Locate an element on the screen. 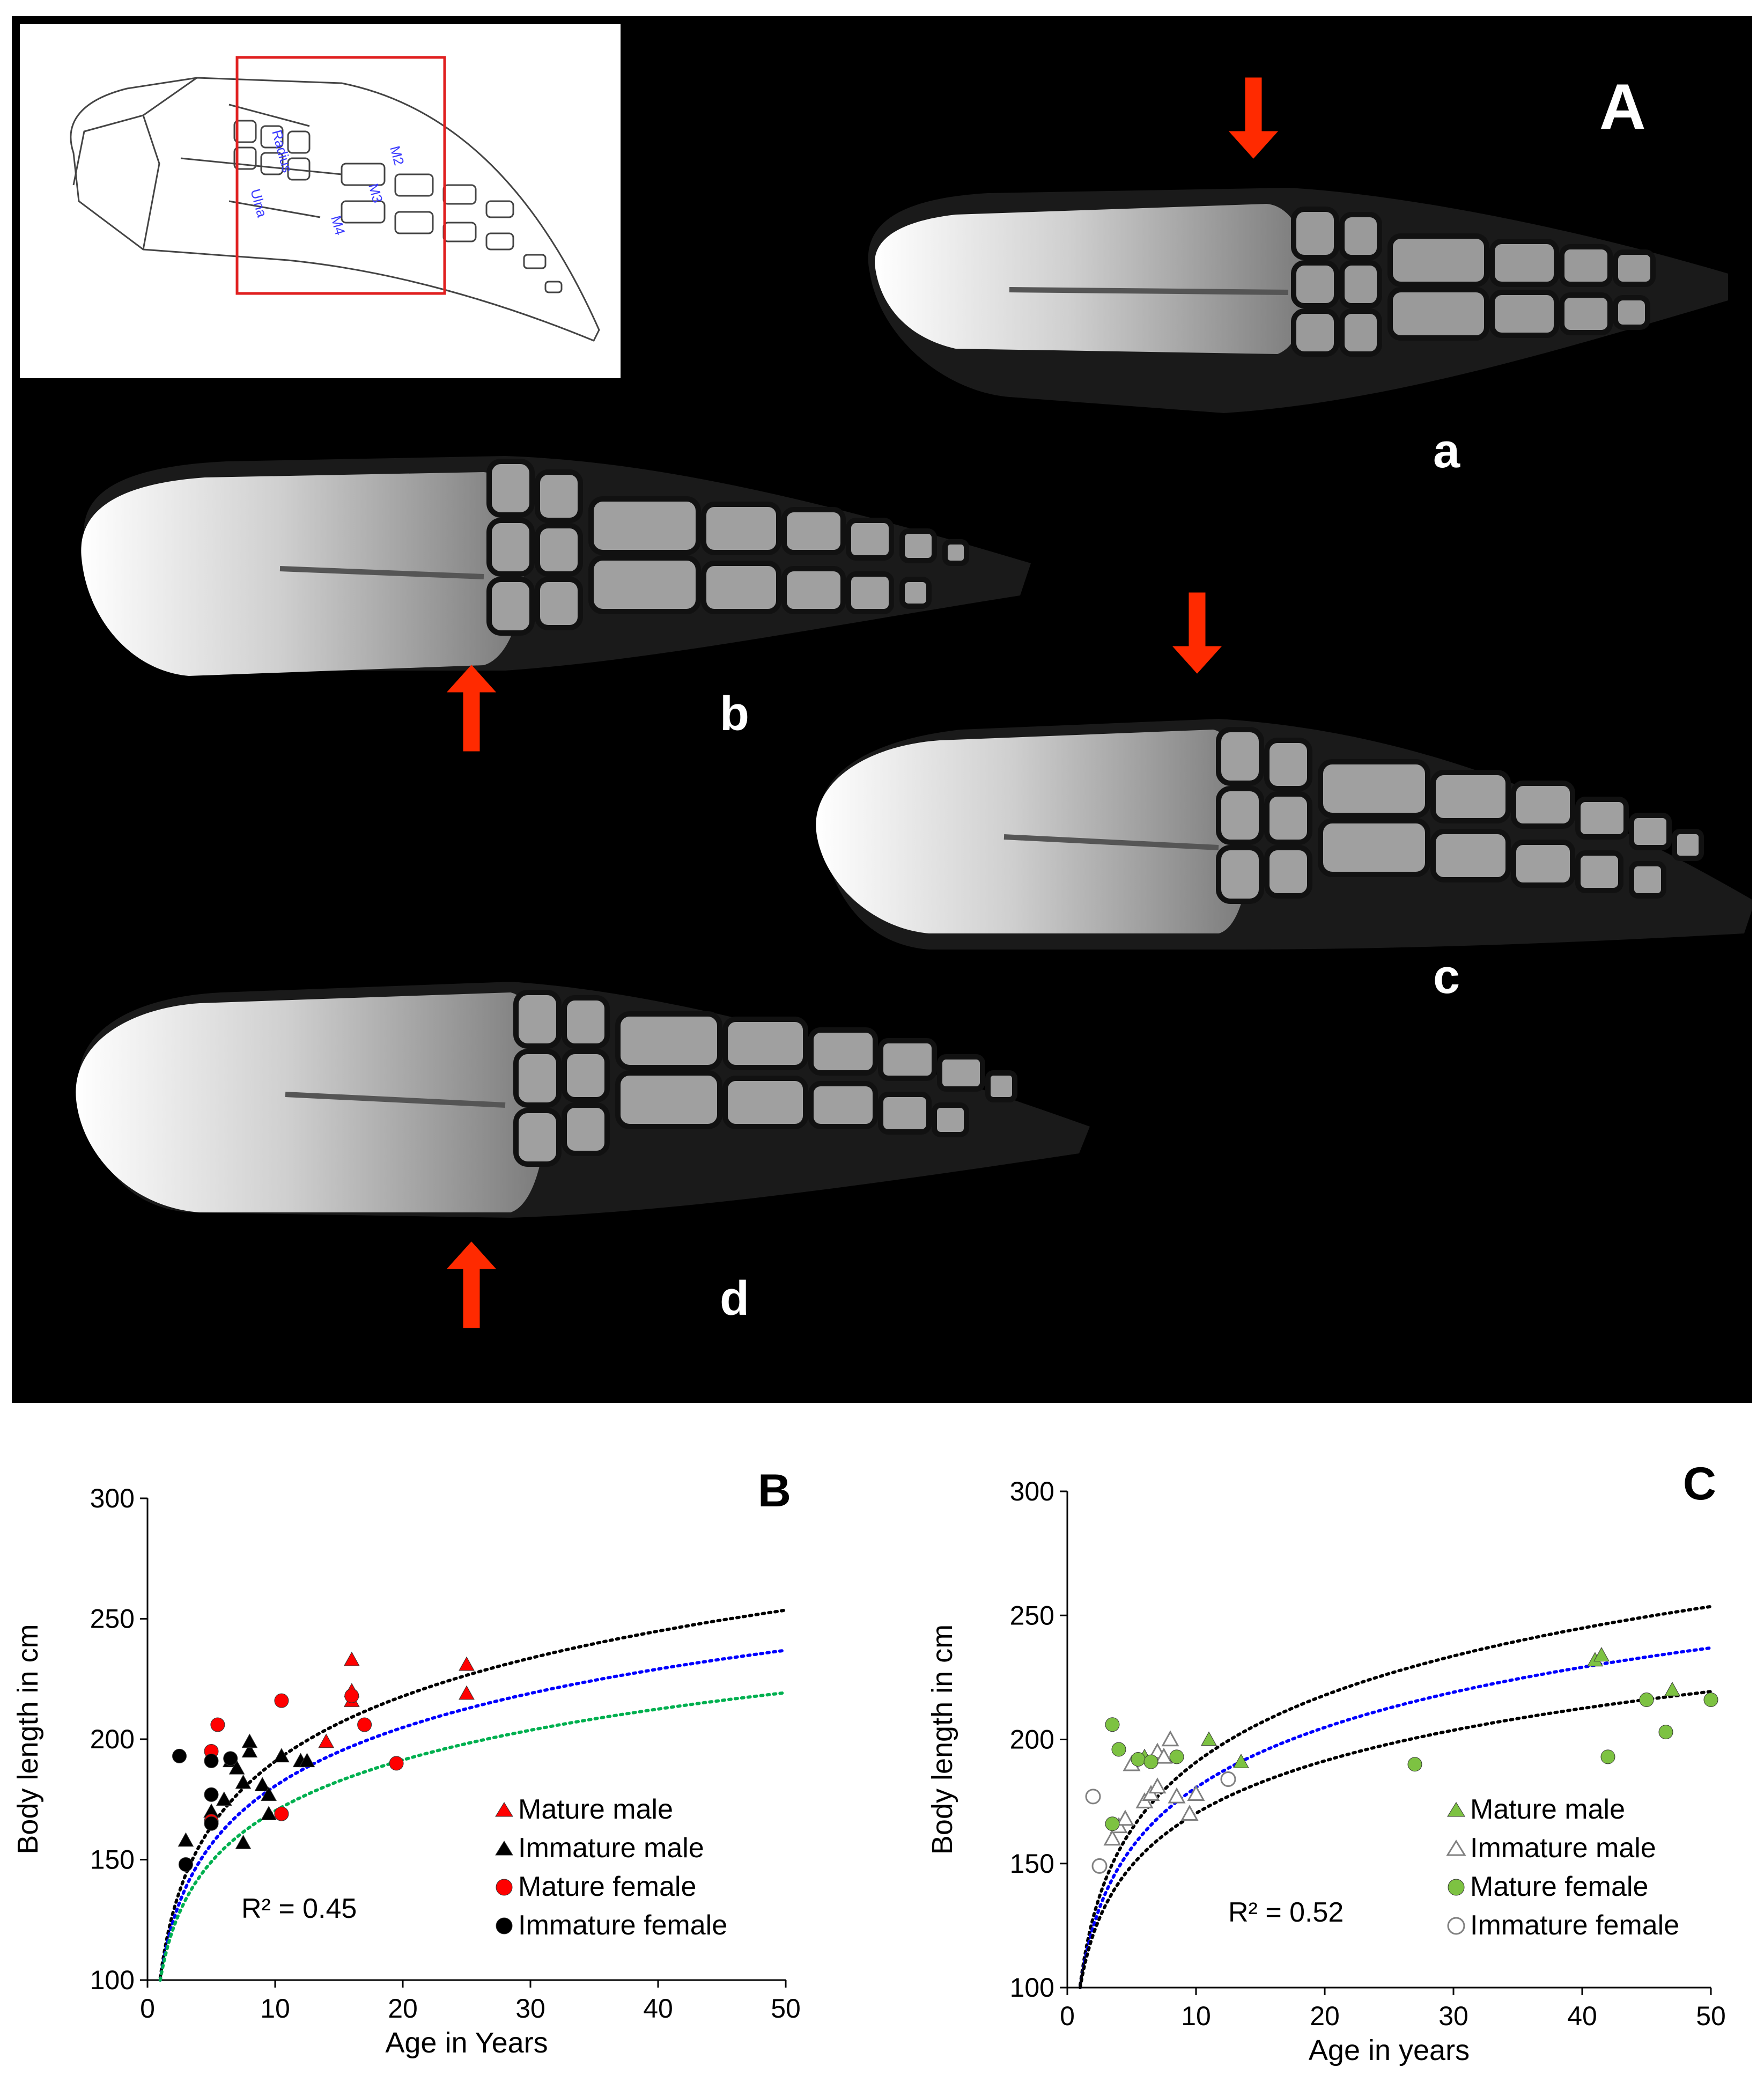  inset-label-m2: M2 is located at coordinates (397, 155).